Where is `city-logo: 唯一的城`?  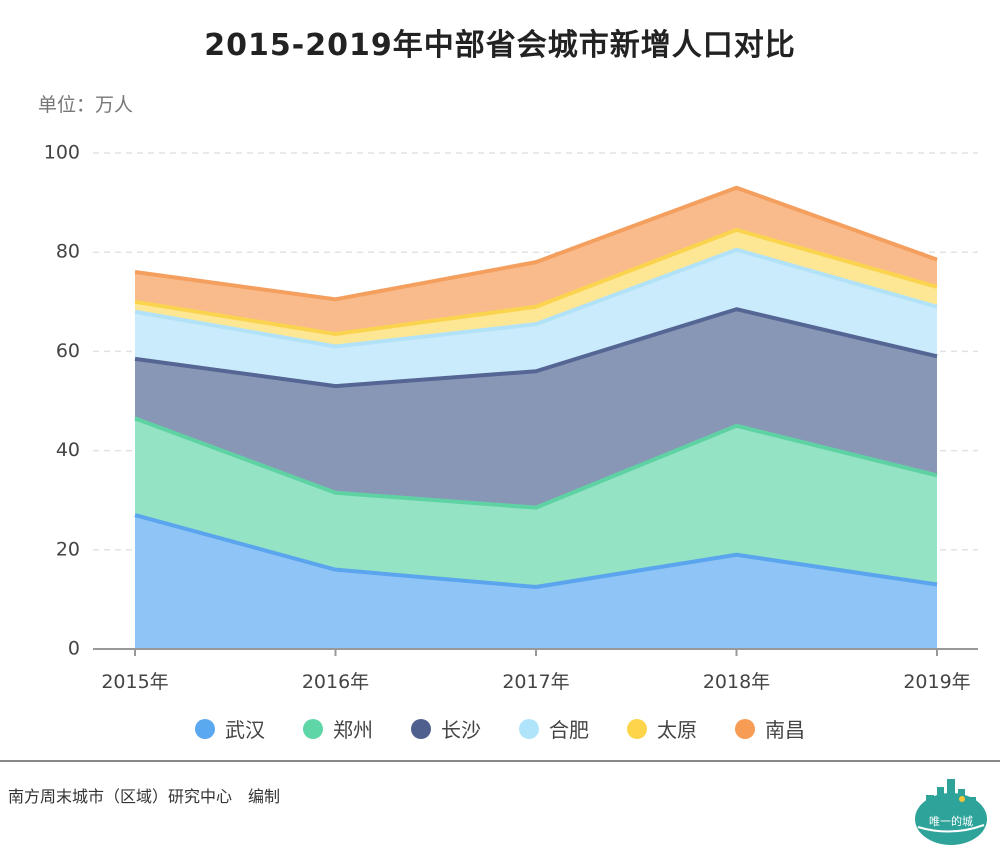 city-logo: 唯一的城 is located at coordinates (951, 812).